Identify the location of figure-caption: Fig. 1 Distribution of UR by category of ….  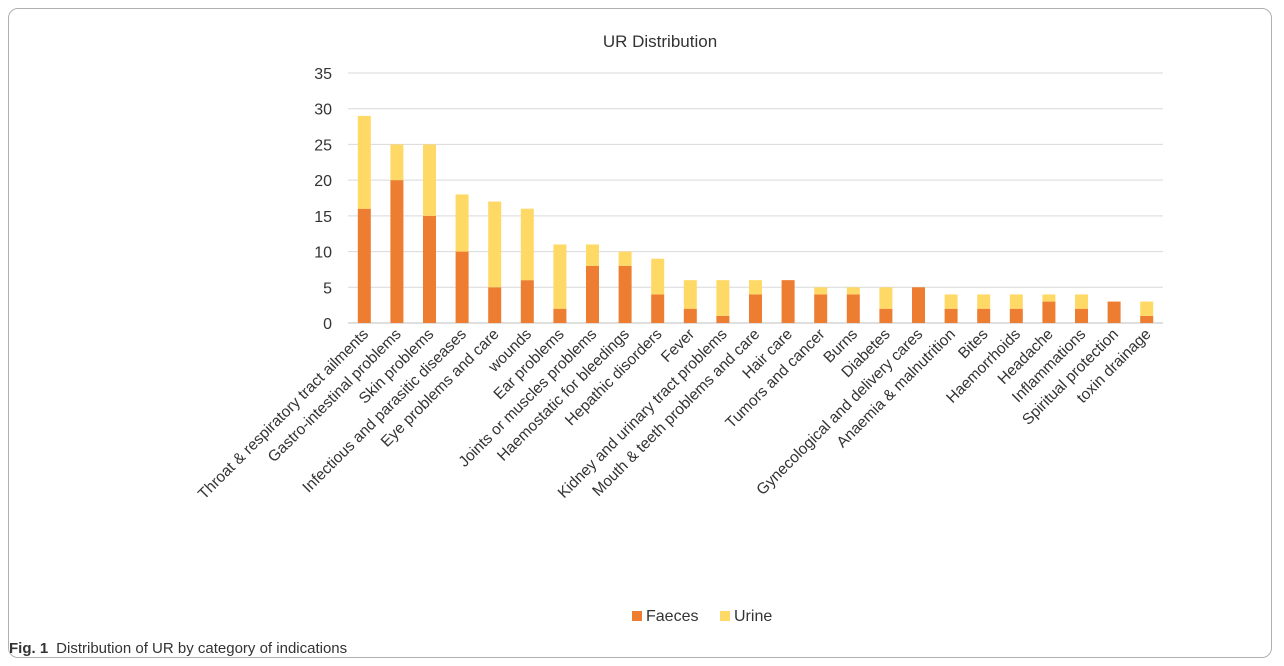
(178, 648).